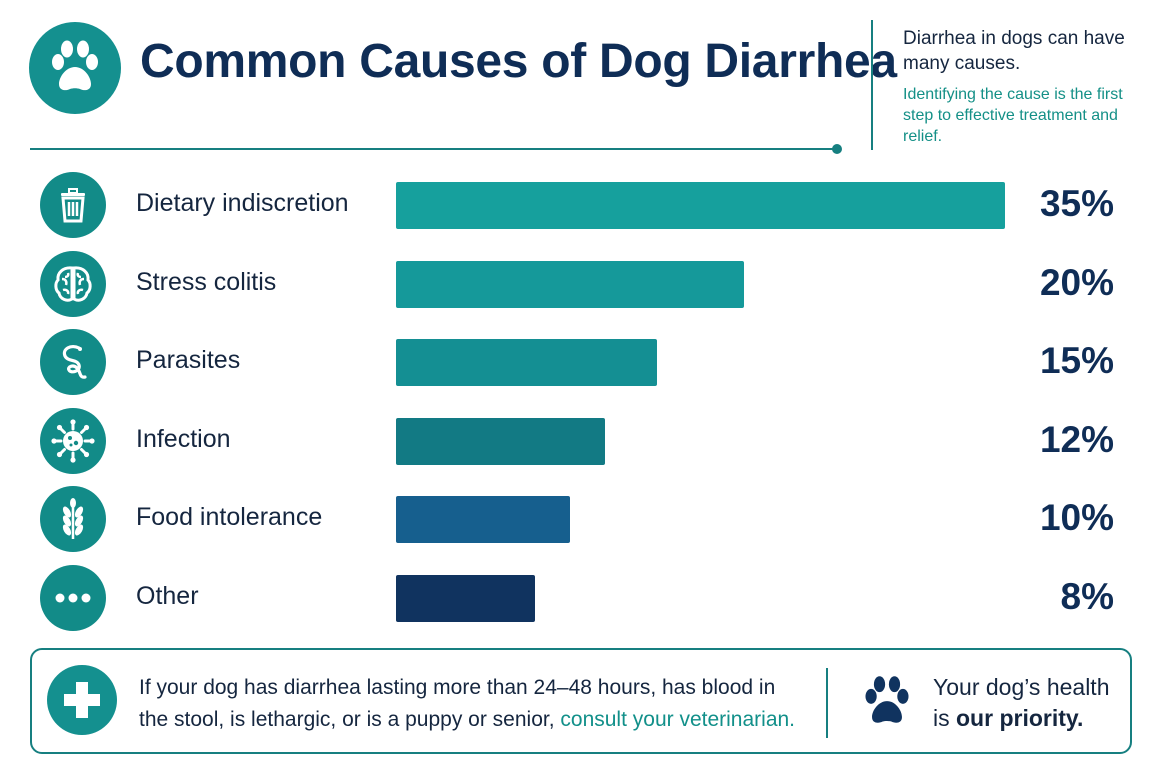 The height and width of the screenshot is (784, 1168). I want to click on category-label: Stress colitis, so click(206, 281).